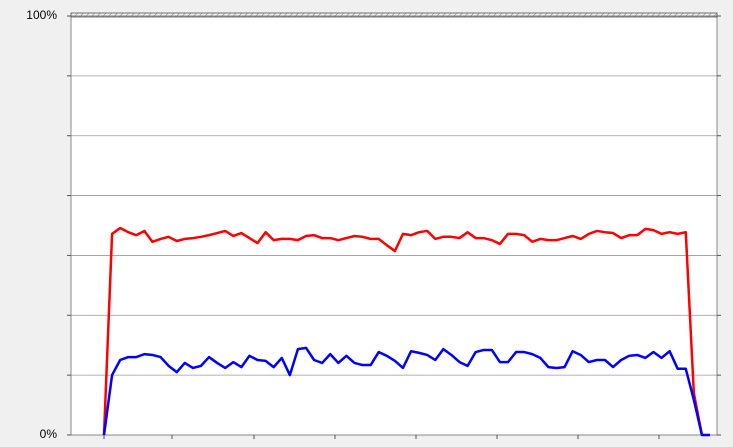 This screenshot has height=447, width=733. Describe the element at coordinates (41, 15) in the screenshot. I see `y-tick-label: 100%` at that location.